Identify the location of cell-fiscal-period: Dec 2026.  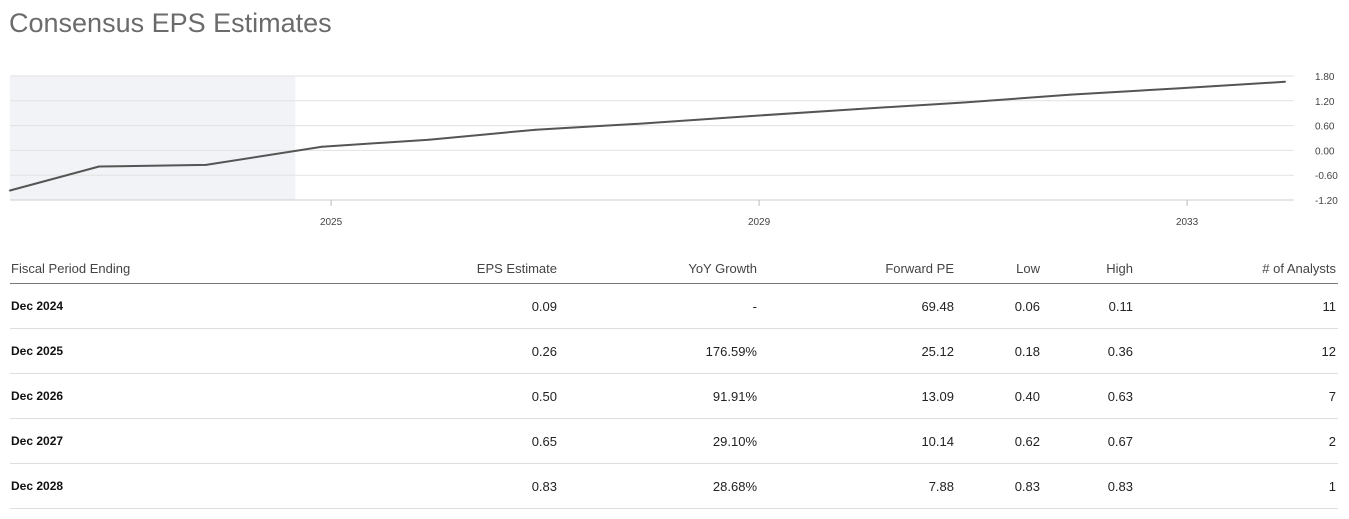
(140, 396).